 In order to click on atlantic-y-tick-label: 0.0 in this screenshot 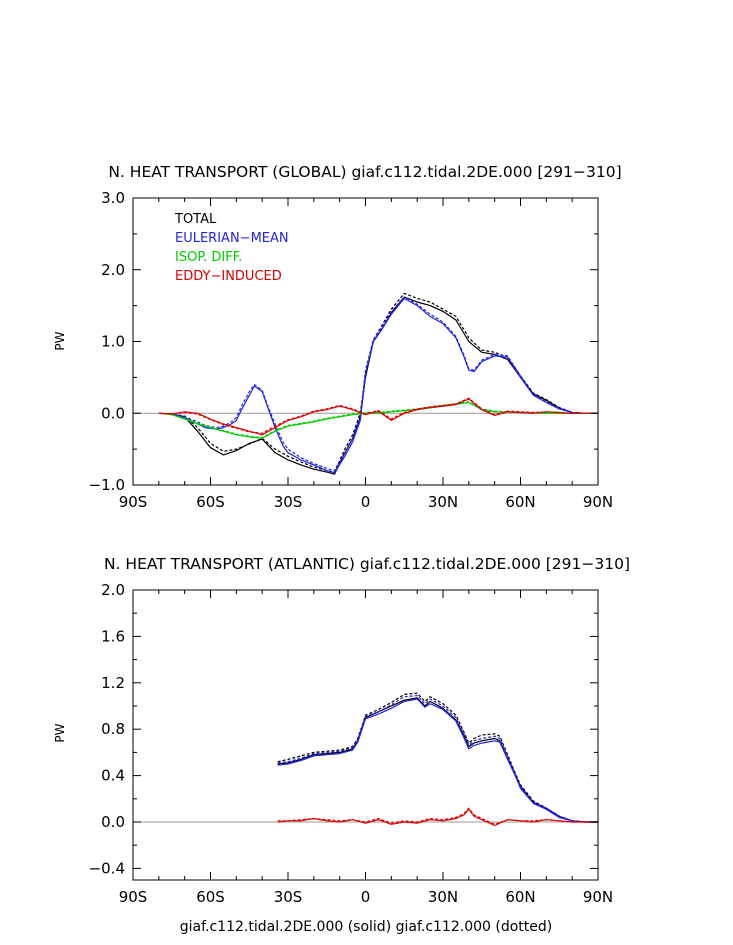, I will do `click(113, 822)`.